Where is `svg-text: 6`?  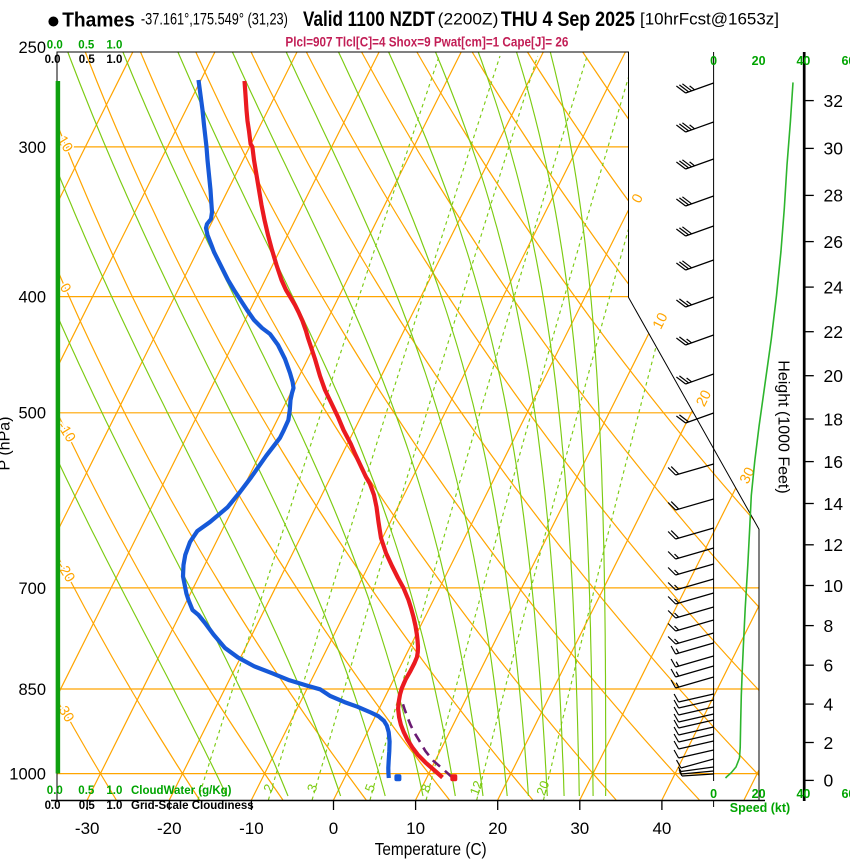 svg-text: 6 is located at coordinates (829, 666).